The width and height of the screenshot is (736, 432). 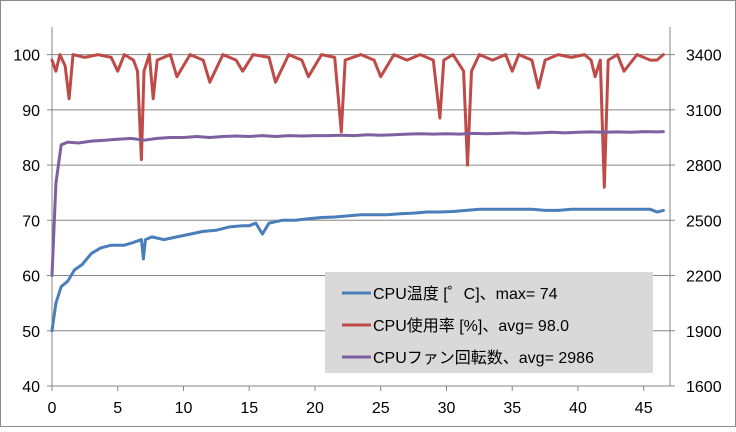 I want to click on legend-box, so click(x=489, y=322).